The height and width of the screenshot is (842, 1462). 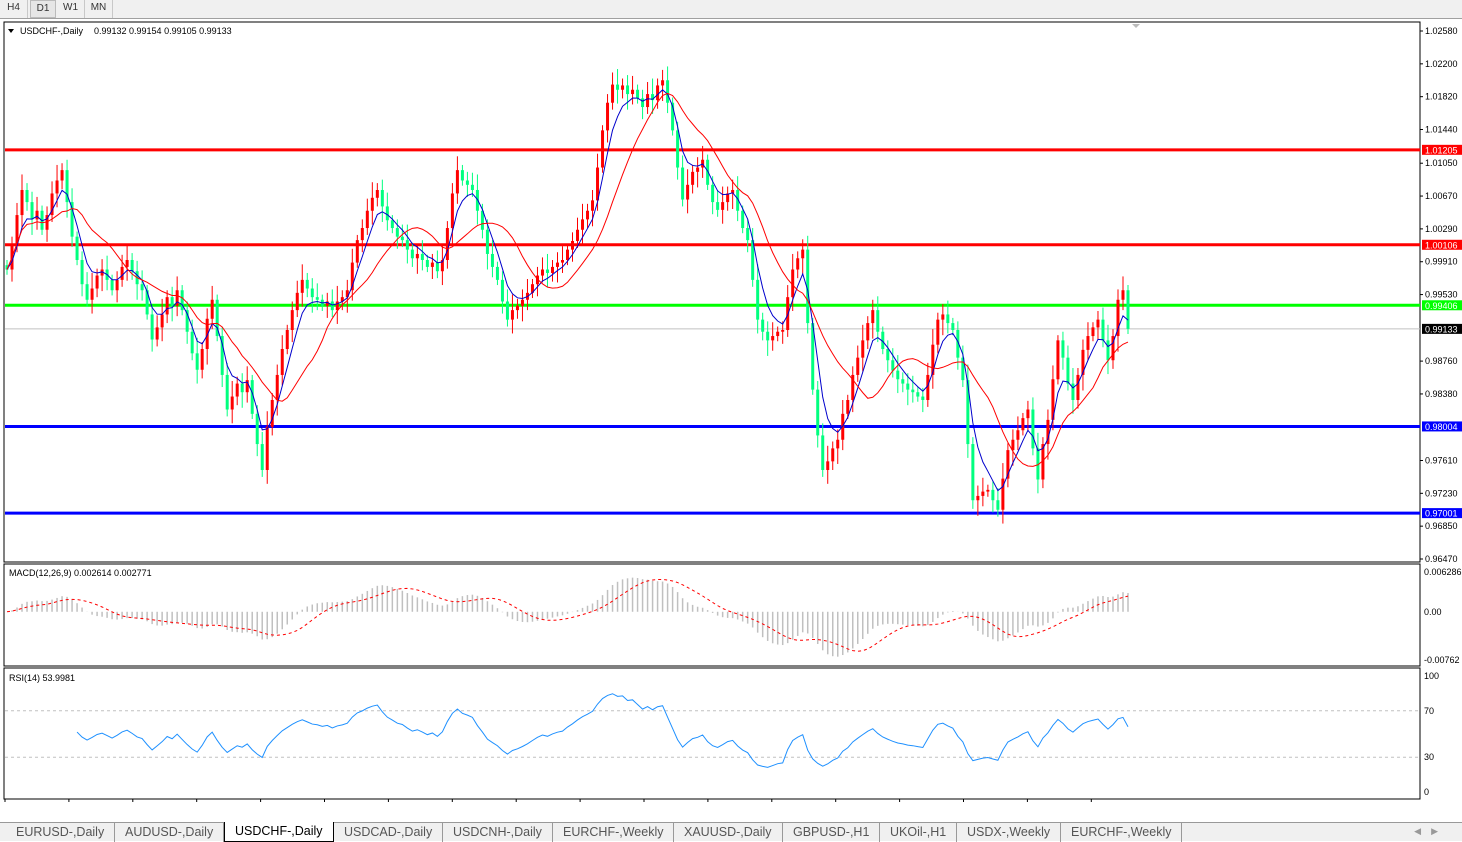 What do you see at coordinates (1442, 244) in the screenshot?
I see `level-price-tag` at bounding box center [1442, 244].